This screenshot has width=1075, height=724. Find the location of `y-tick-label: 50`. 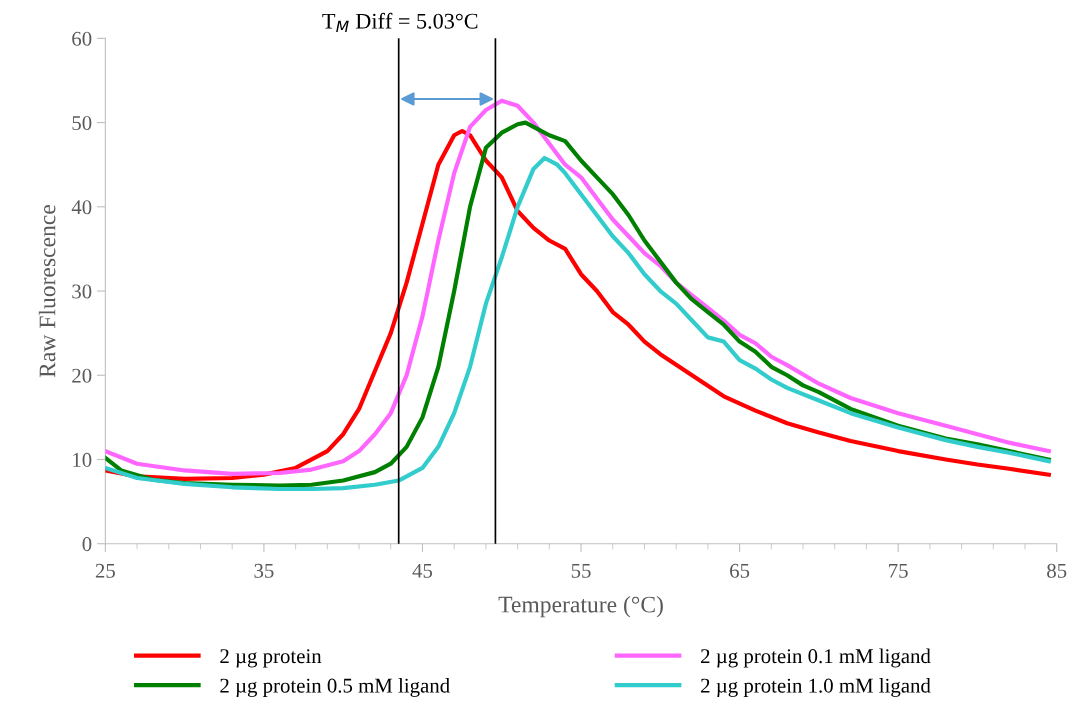

y-tick-label: 50 is located at coordinates (82, 123).